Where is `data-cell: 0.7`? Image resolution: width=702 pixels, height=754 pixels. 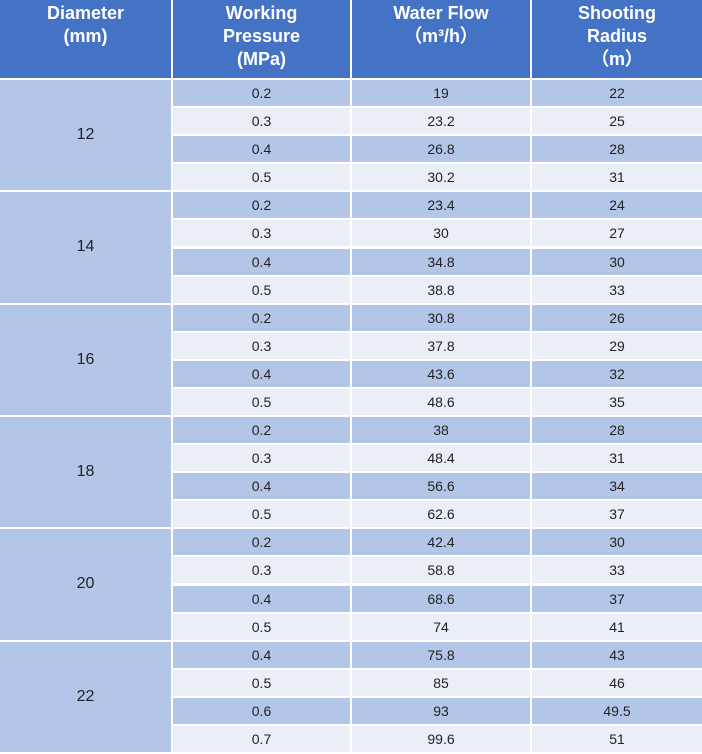
data-cell: 0.7 is located at coordinates (261, 738).